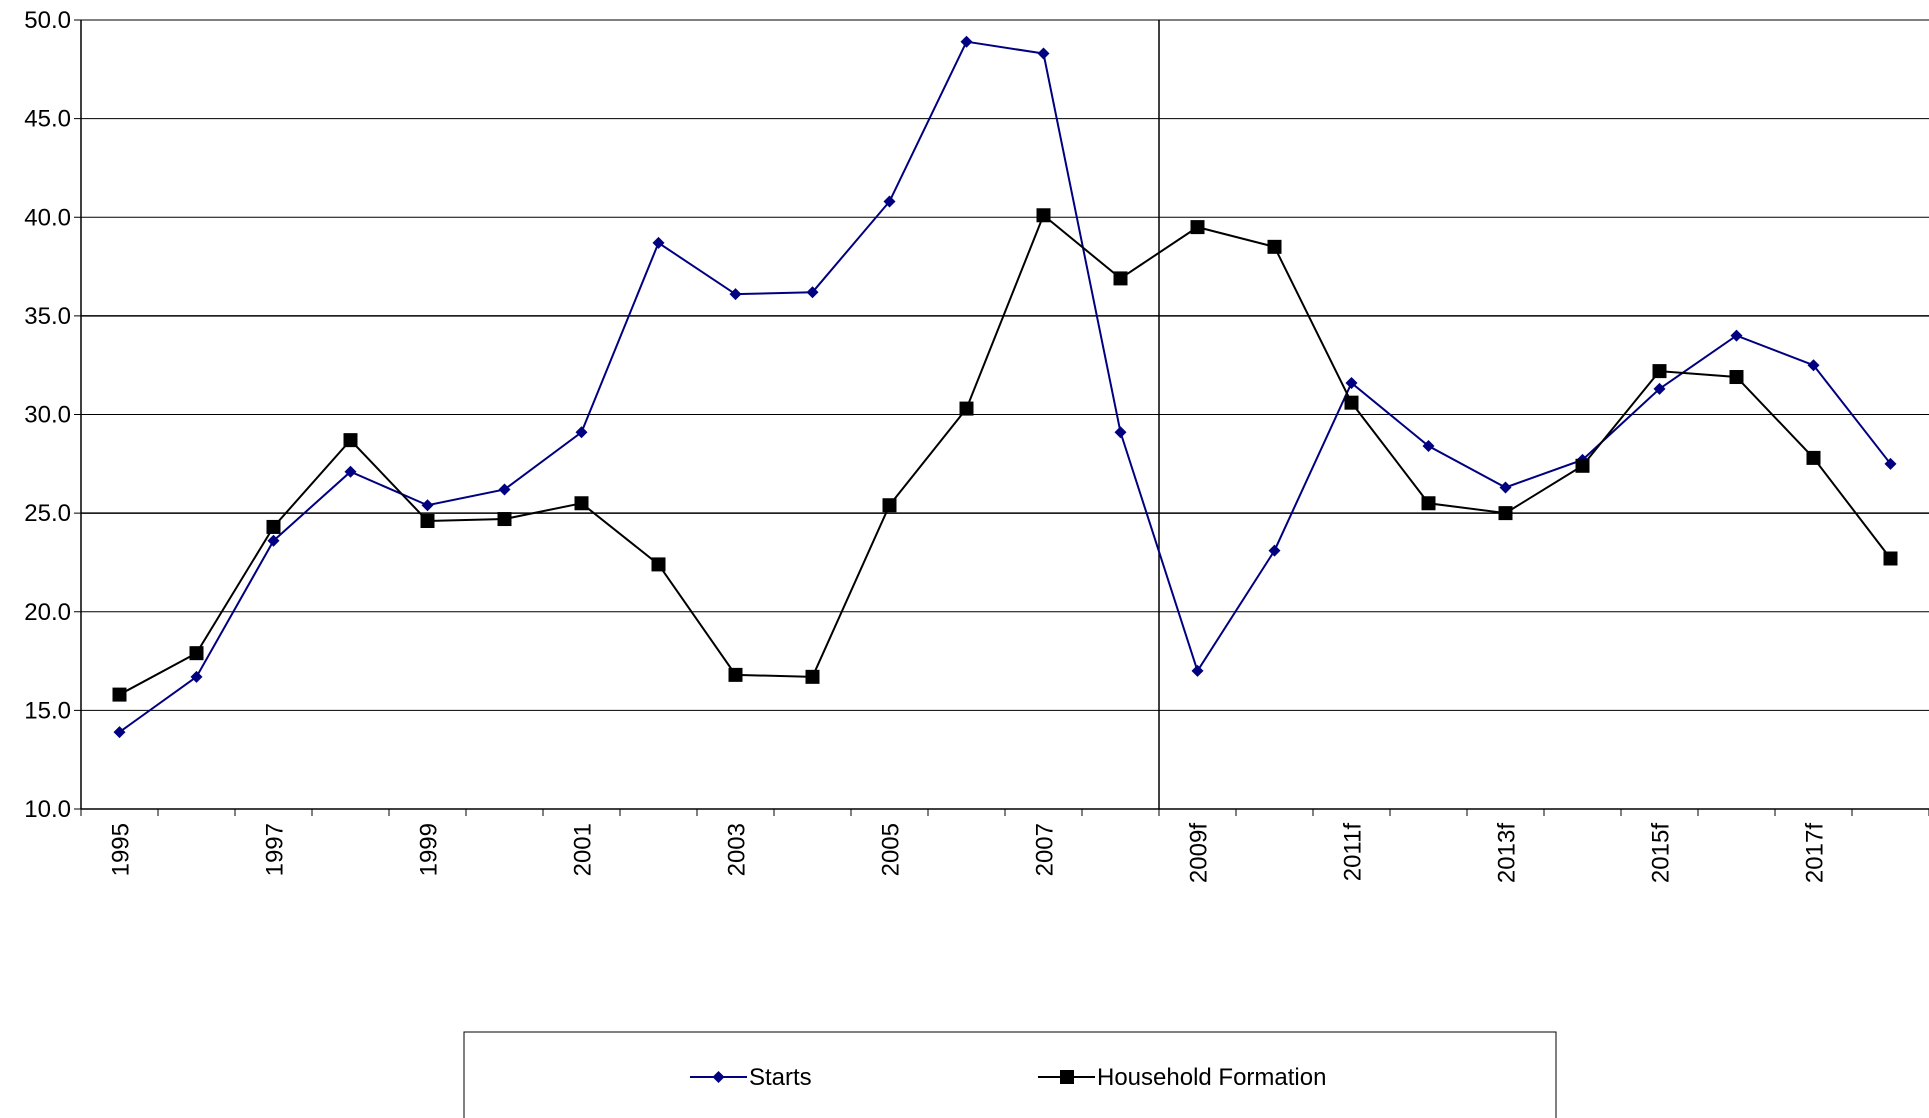 The width and height of the screenshot is (1929, 1118). Describe the element at coordinates (1211, 1077) in the screenshot. I see `legend-label-household-formation: Household Formation` at that location.